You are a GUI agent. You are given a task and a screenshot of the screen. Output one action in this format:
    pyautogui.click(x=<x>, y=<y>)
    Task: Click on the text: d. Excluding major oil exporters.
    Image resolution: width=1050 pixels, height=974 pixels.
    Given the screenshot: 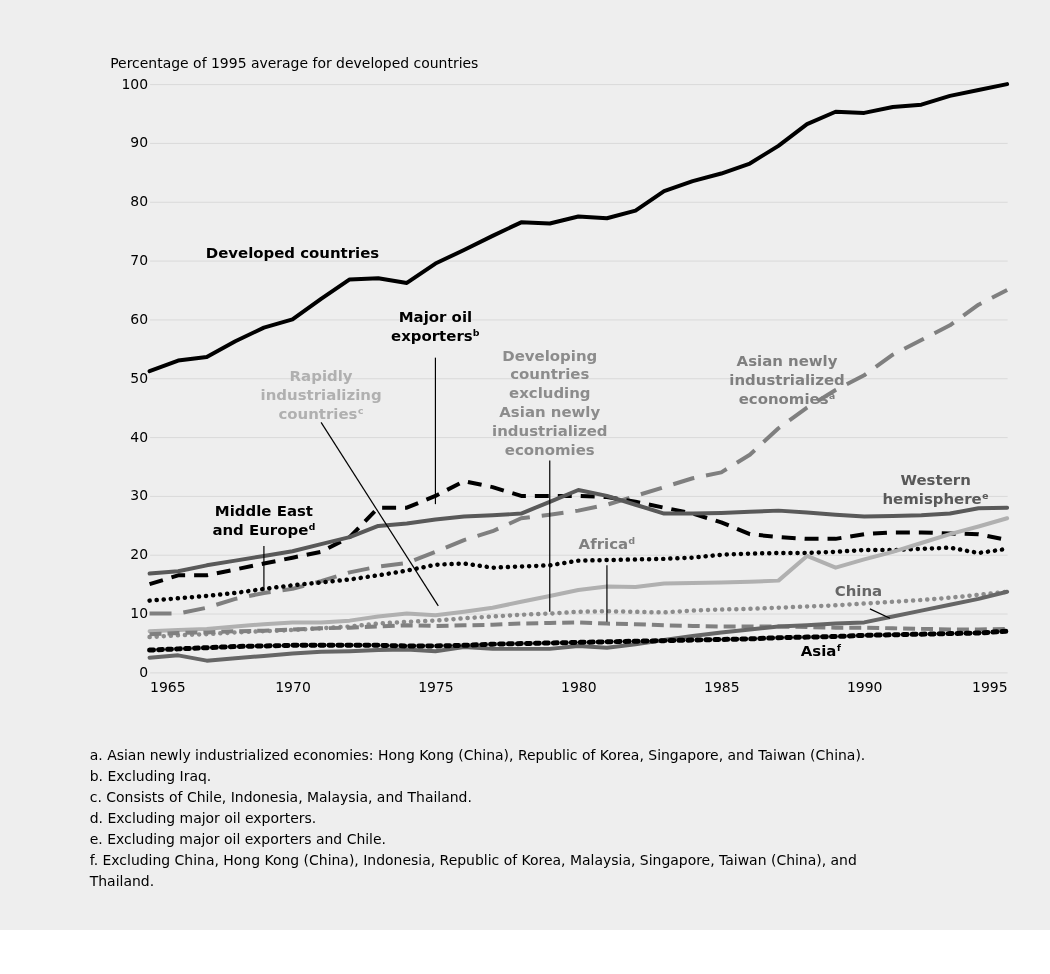 What is the action you would take?
    pyautogui.click(x=203, y=817)
    